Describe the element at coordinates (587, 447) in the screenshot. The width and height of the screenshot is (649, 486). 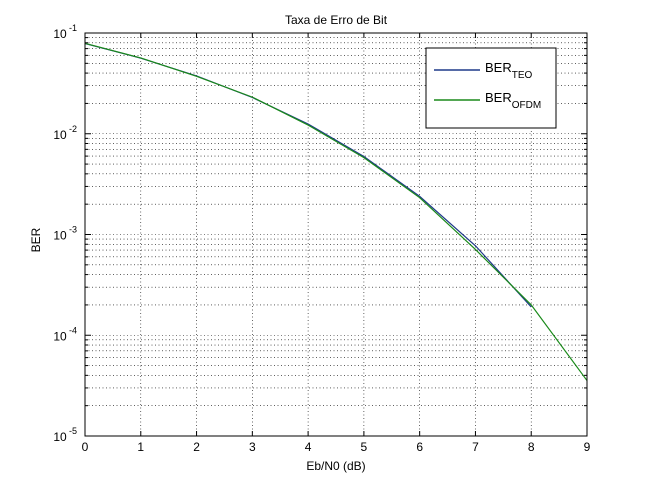
I see `x-tick-label: 9` at that location.